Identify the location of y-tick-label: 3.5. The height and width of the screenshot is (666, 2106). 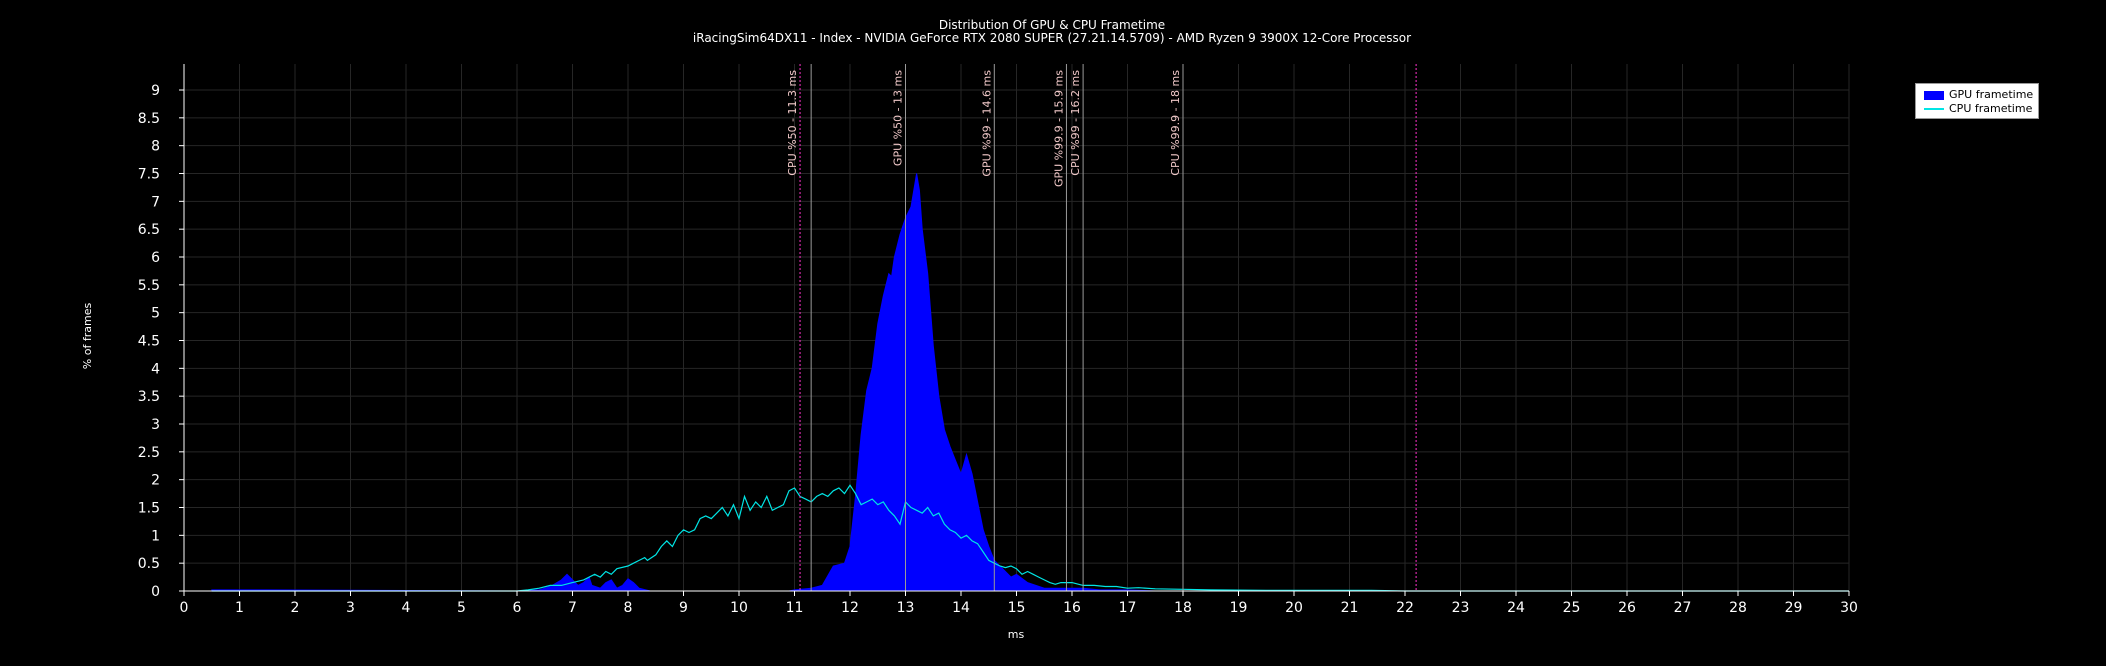
(149, 397).